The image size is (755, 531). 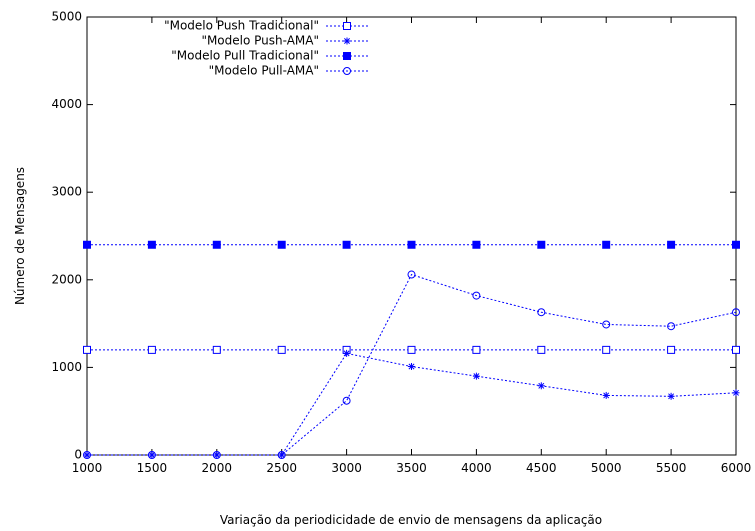 What do you see at coordinates (606, 468) in the screenshot?
I see `x-tick-label: 5000` at bounding box center [606, 468].